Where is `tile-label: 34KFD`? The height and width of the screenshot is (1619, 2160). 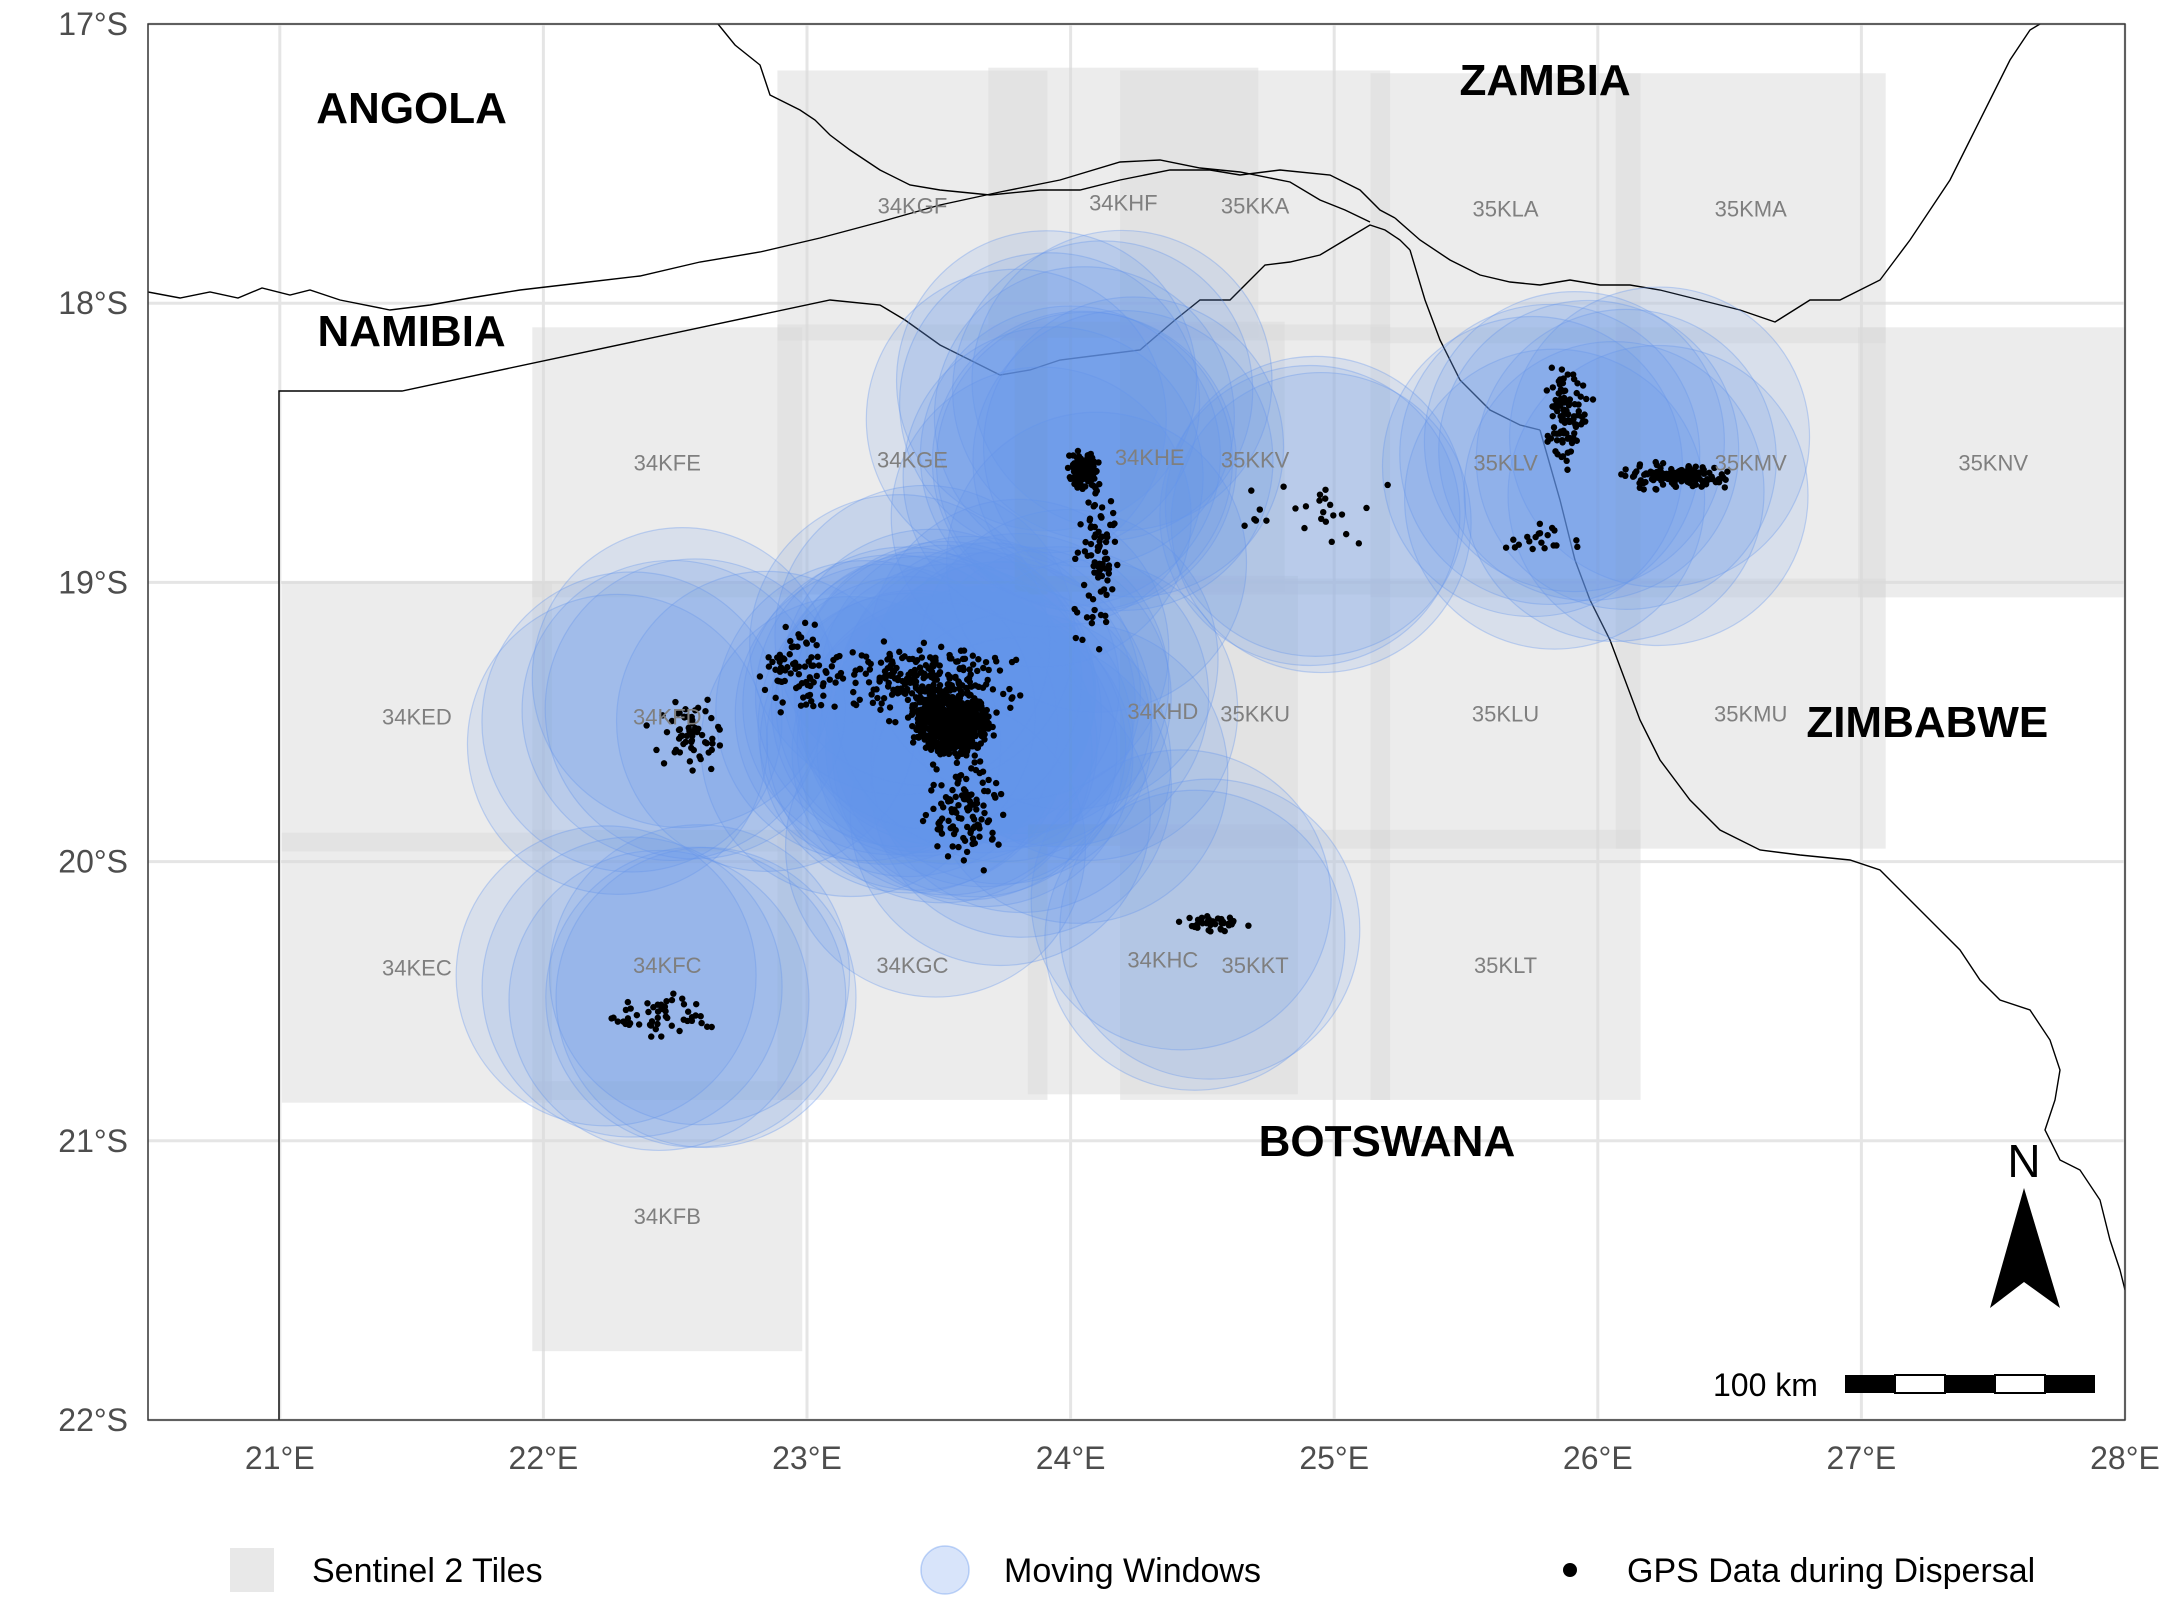
tile-label: 34KFD is located at coordinates (667, 716).